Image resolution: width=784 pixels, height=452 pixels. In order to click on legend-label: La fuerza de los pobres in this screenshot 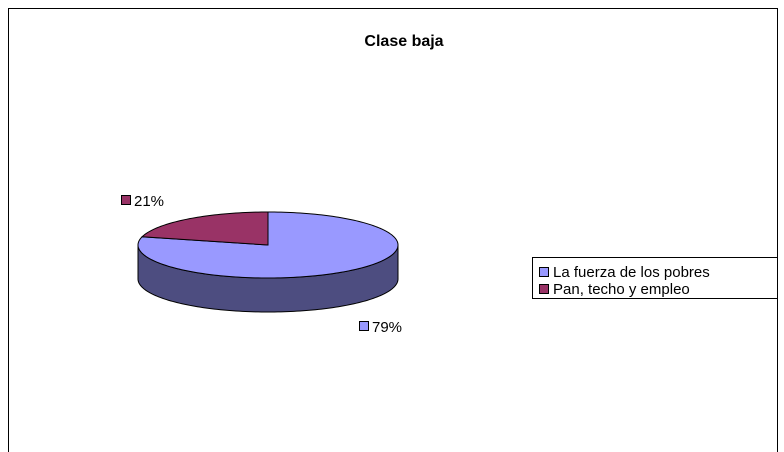, I will do `click(631, 272)`.